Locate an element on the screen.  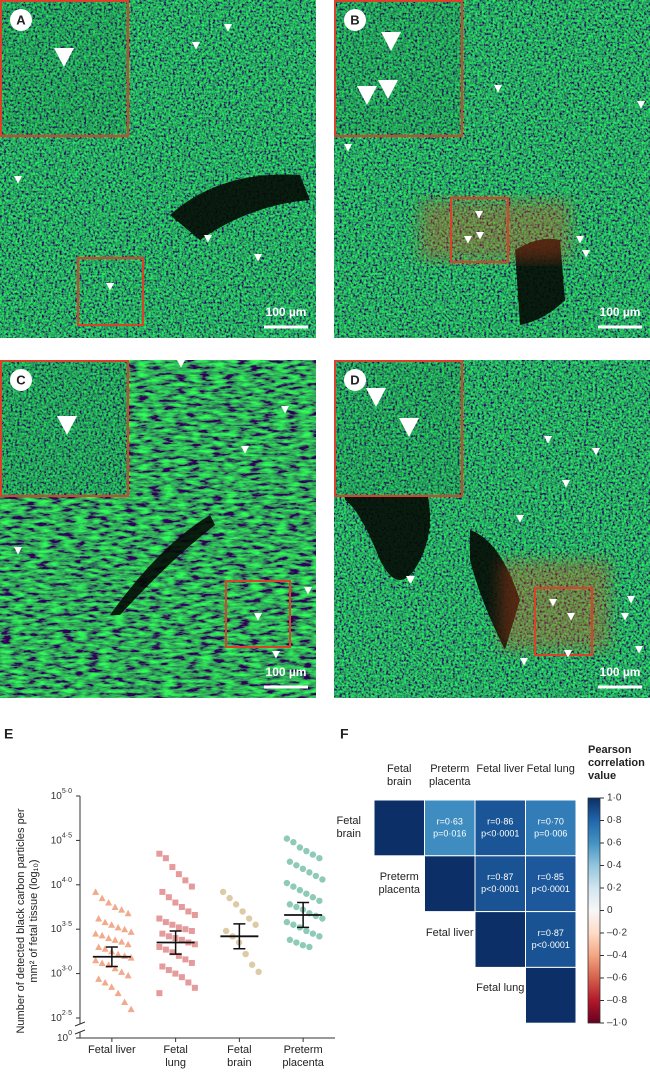
y-tick-label: 100 is located at coordinates (64, 1037).